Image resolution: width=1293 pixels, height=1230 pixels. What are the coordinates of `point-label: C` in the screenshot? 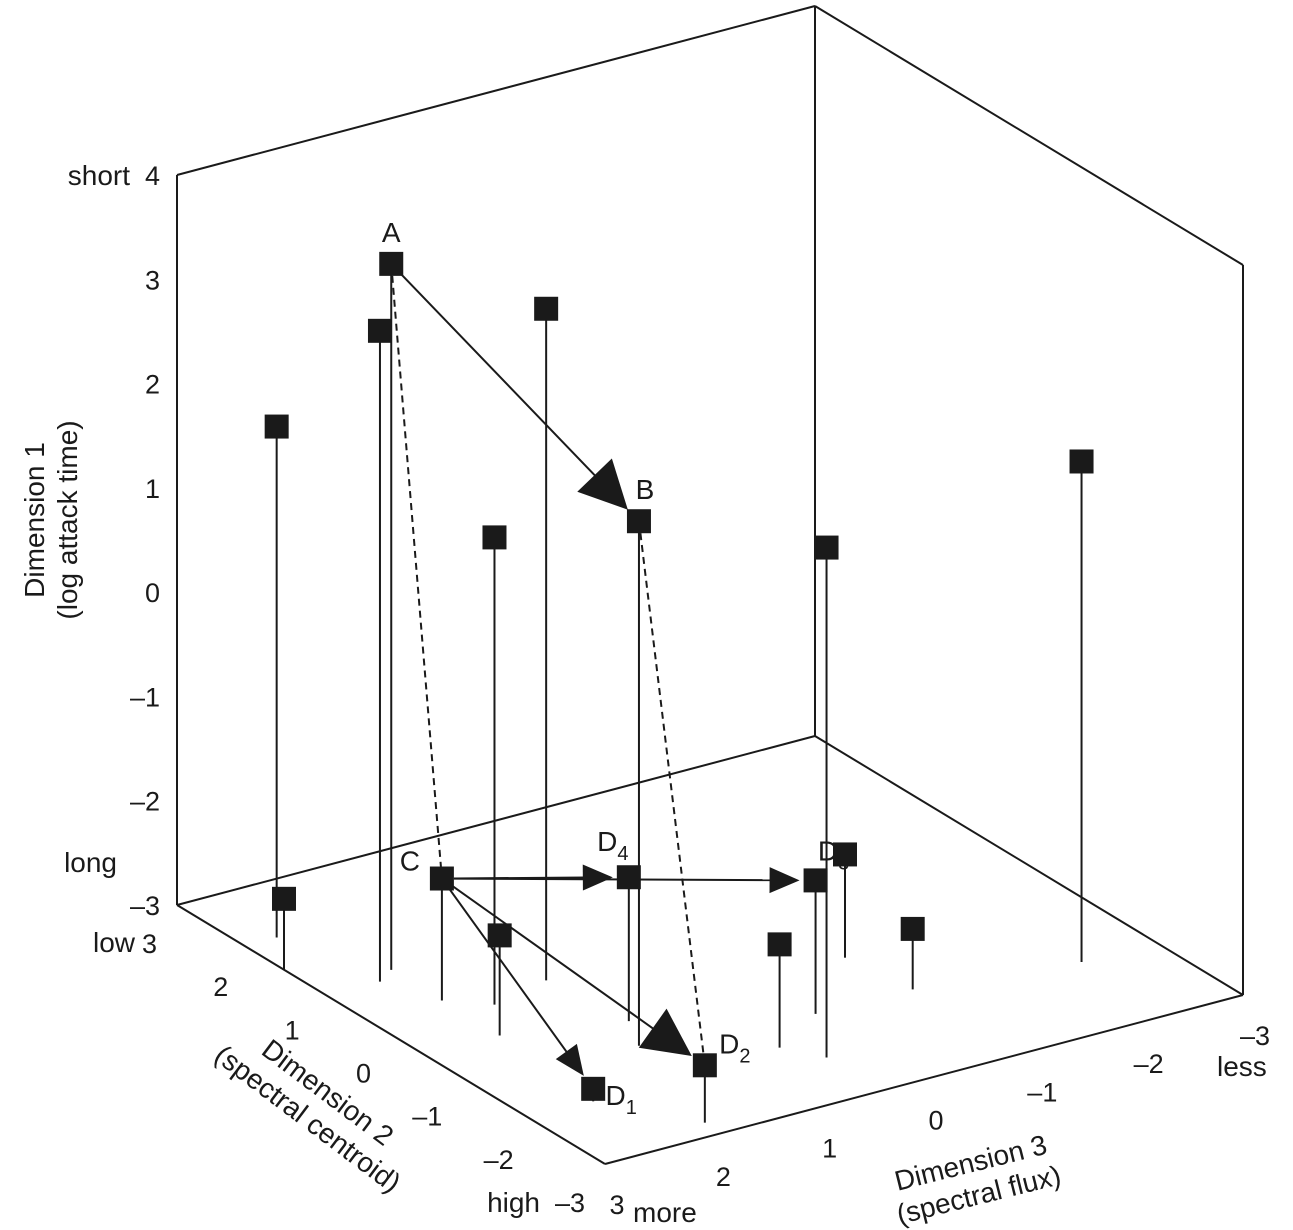 It's located at (410, 861).